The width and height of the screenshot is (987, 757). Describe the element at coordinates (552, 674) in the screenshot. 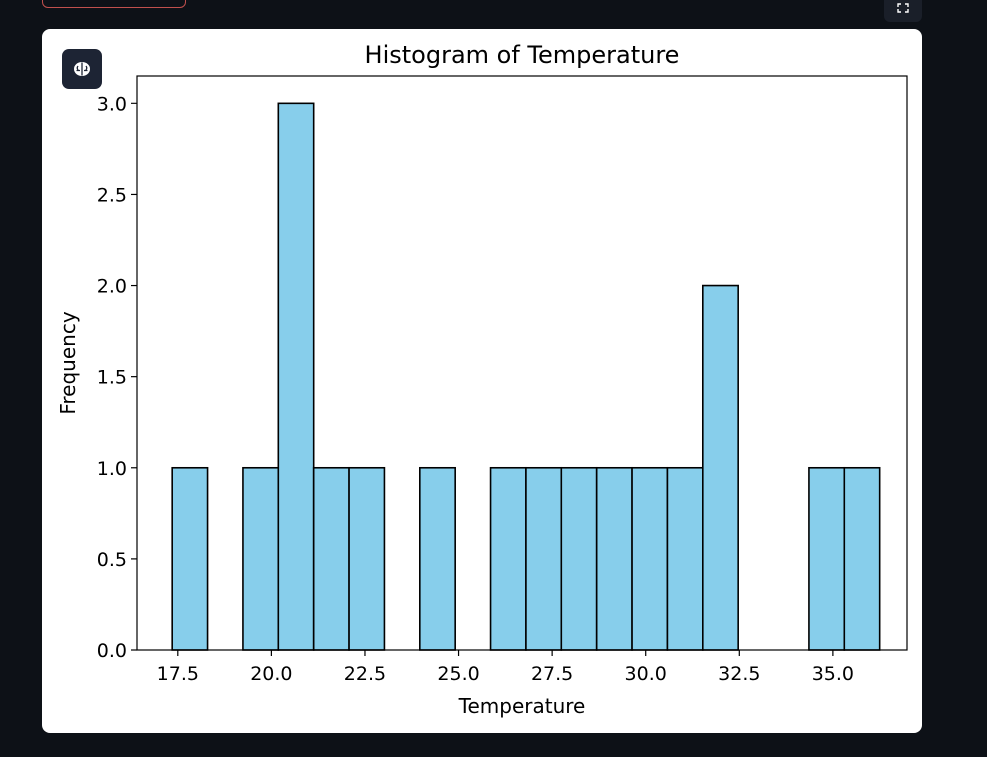

I see `x-tick-label: 27.5` at that location.